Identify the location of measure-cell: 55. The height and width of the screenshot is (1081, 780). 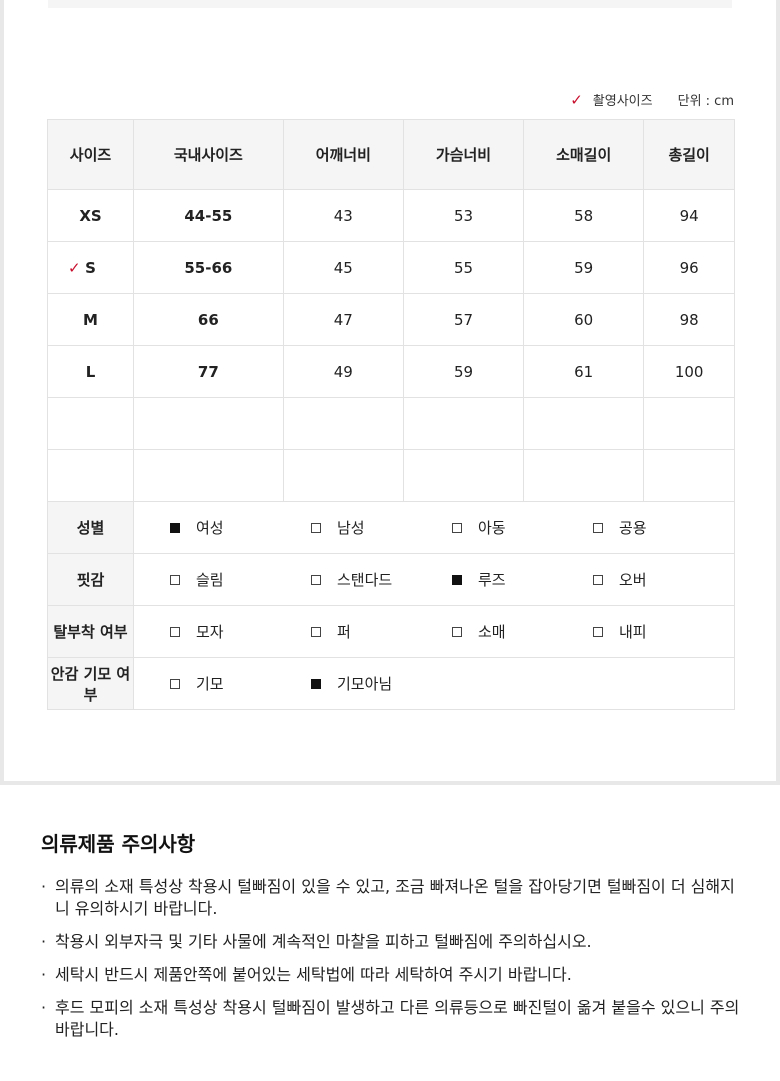
(463, 267).